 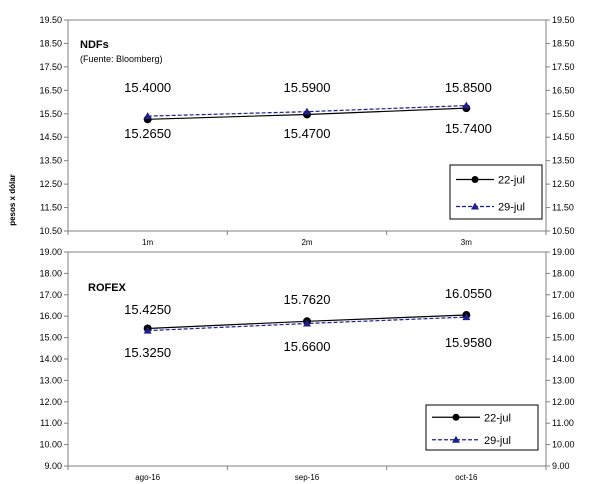 I want to click on y-axis-label: pesos x dólar, so click(x=12, y=200).